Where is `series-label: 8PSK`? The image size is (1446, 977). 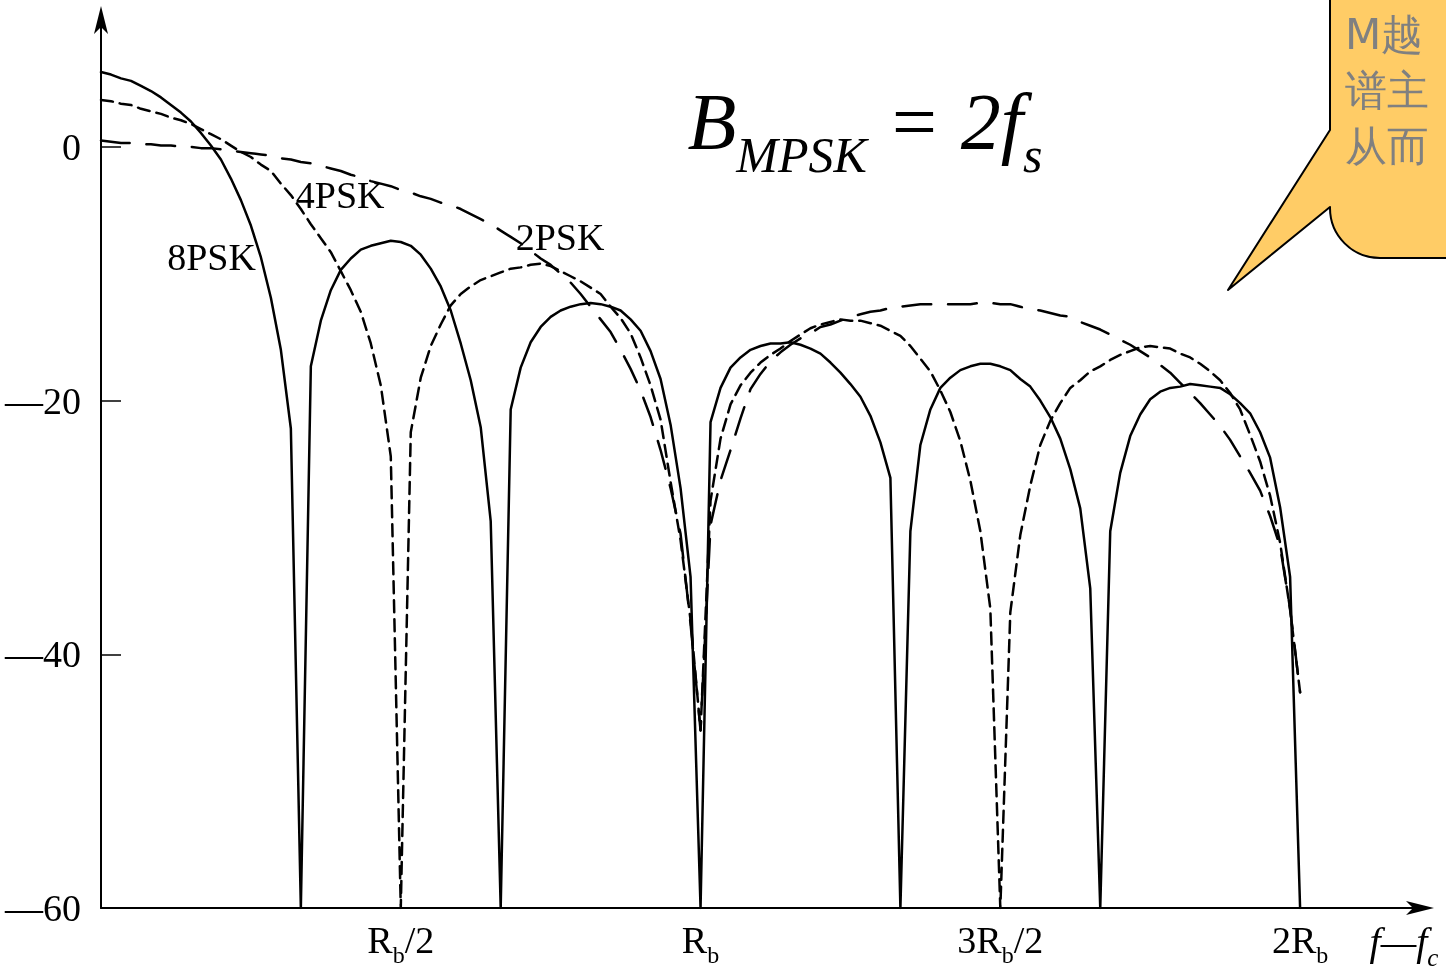 series-label: 8PSK is located at coordinates (212, 257).